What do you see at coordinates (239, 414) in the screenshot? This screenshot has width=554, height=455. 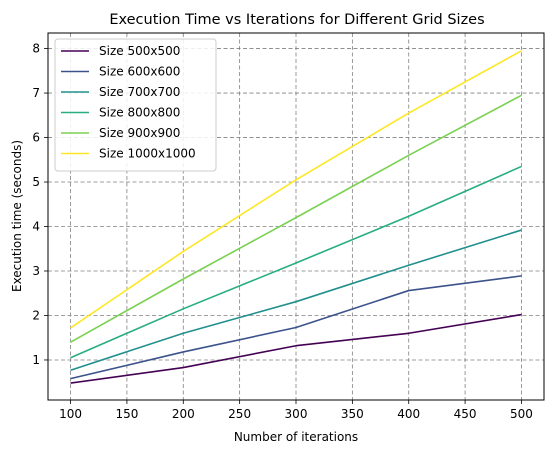 I see `x-tick-label: 250` at bounding box center [239, 414].